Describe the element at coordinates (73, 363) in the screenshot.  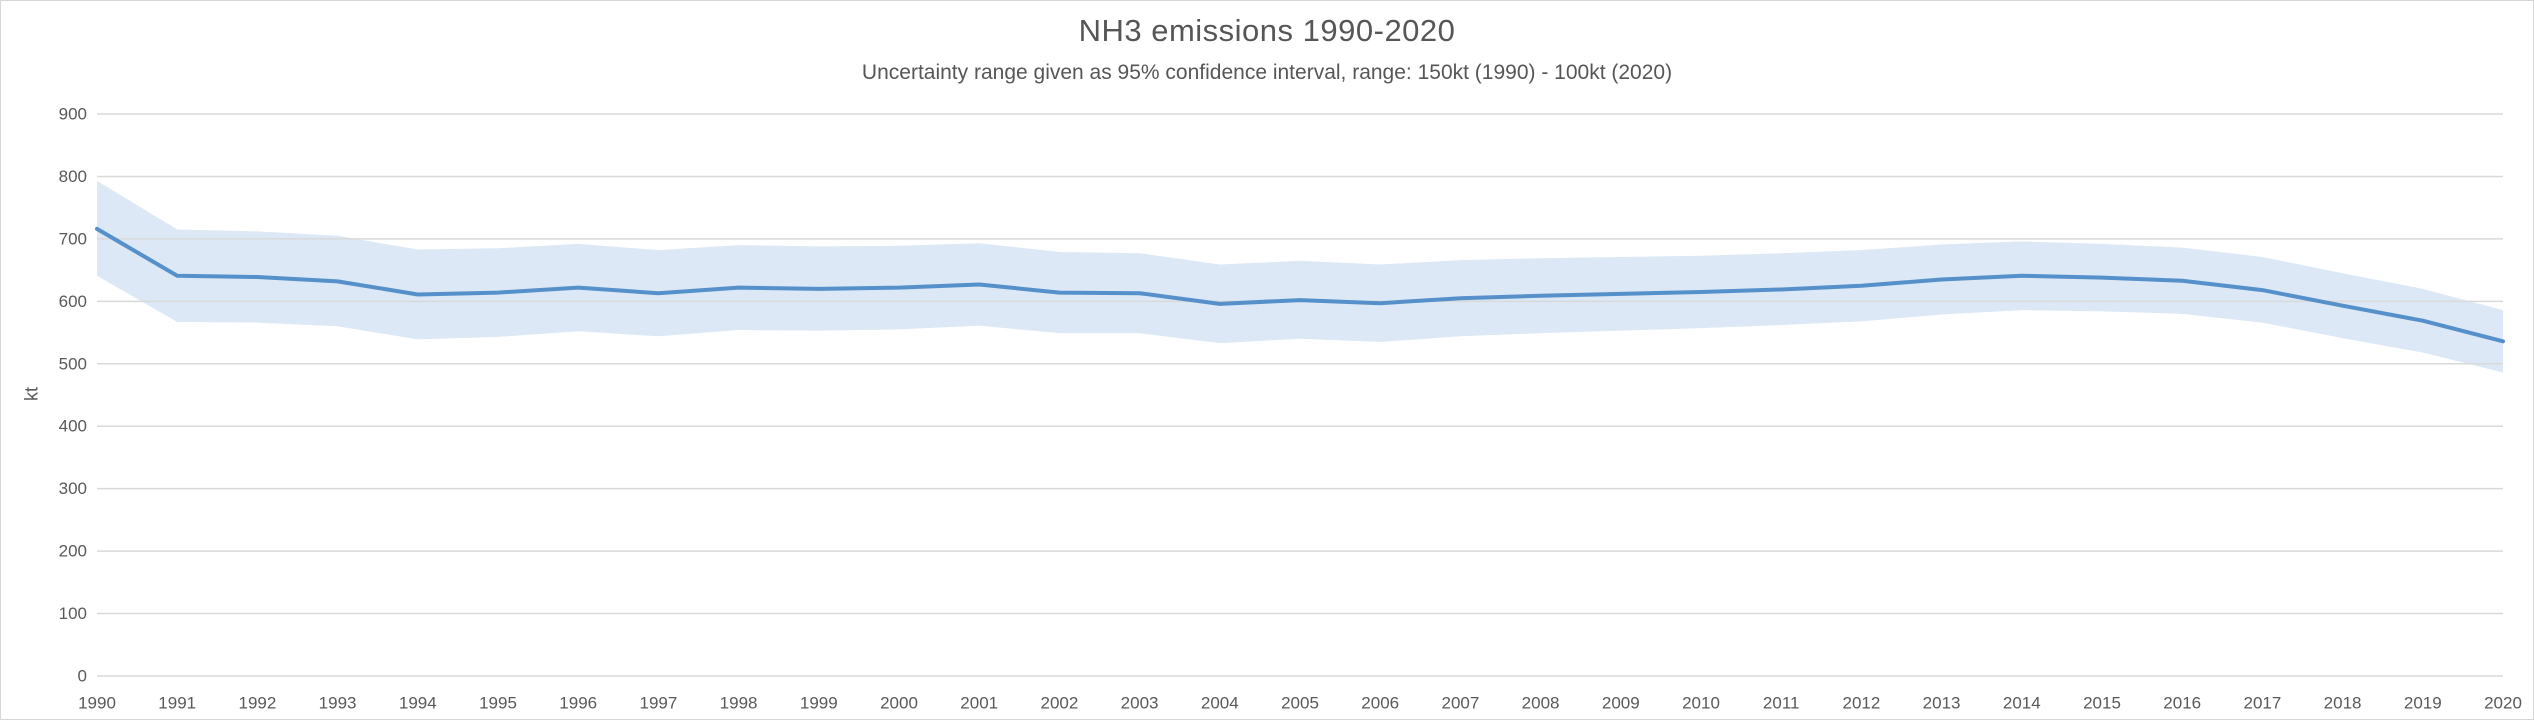
I see `y-tick-label: 500` at that location.